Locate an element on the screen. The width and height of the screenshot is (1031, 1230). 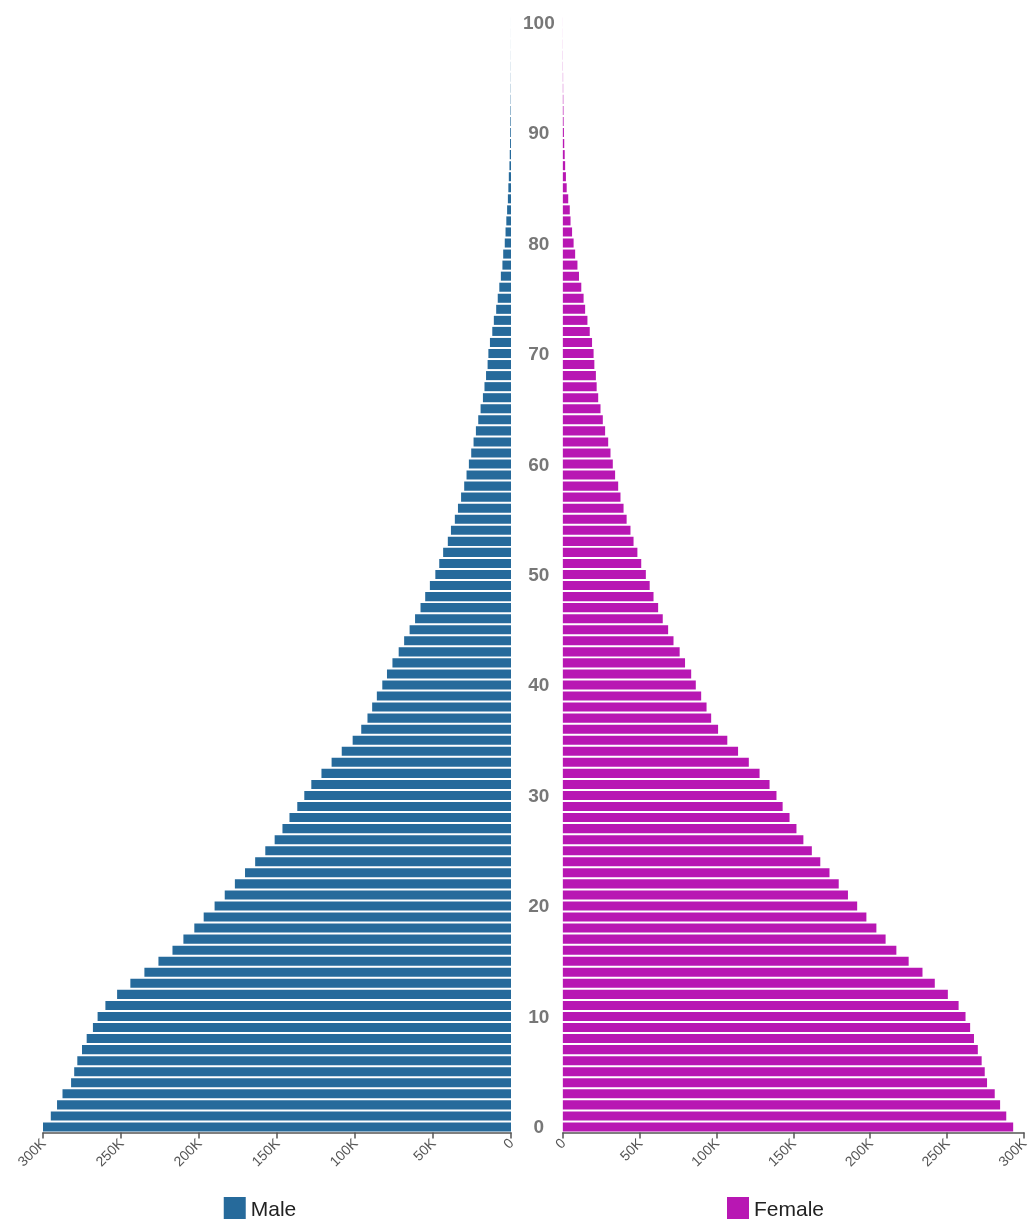
y-tick-label: 0 is located at coordinates (539, 1127).